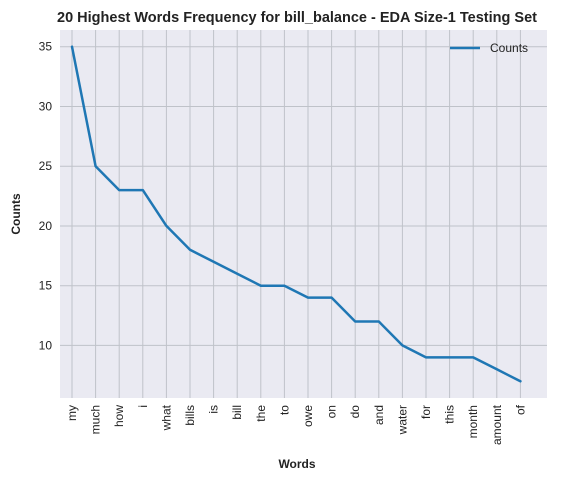  What do you see at coordinates (16, 214) in the screenshot?
I see `y-axis-label: Counts` at bounding box center [16, 214].